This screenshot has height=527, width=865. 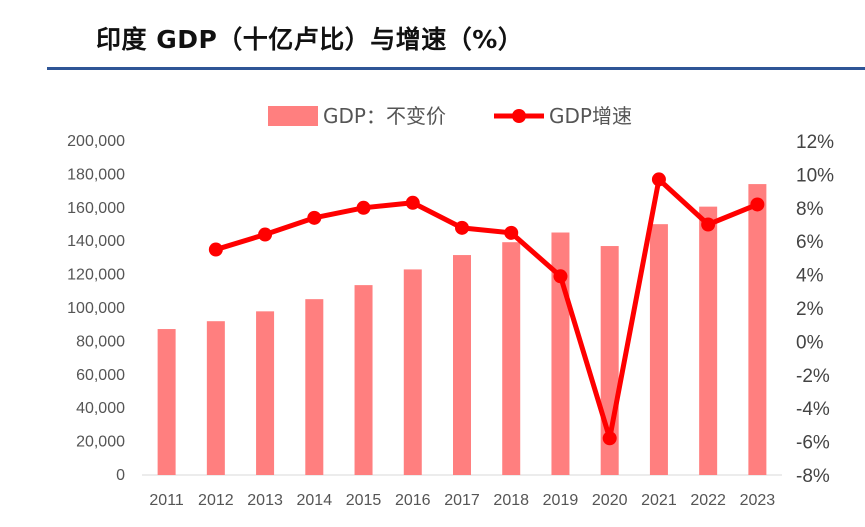 What do you see at coordinates (810, 209) in the screenshot?
I see `right-axis-tick-label: 8%` at bounding box center [810, 209].